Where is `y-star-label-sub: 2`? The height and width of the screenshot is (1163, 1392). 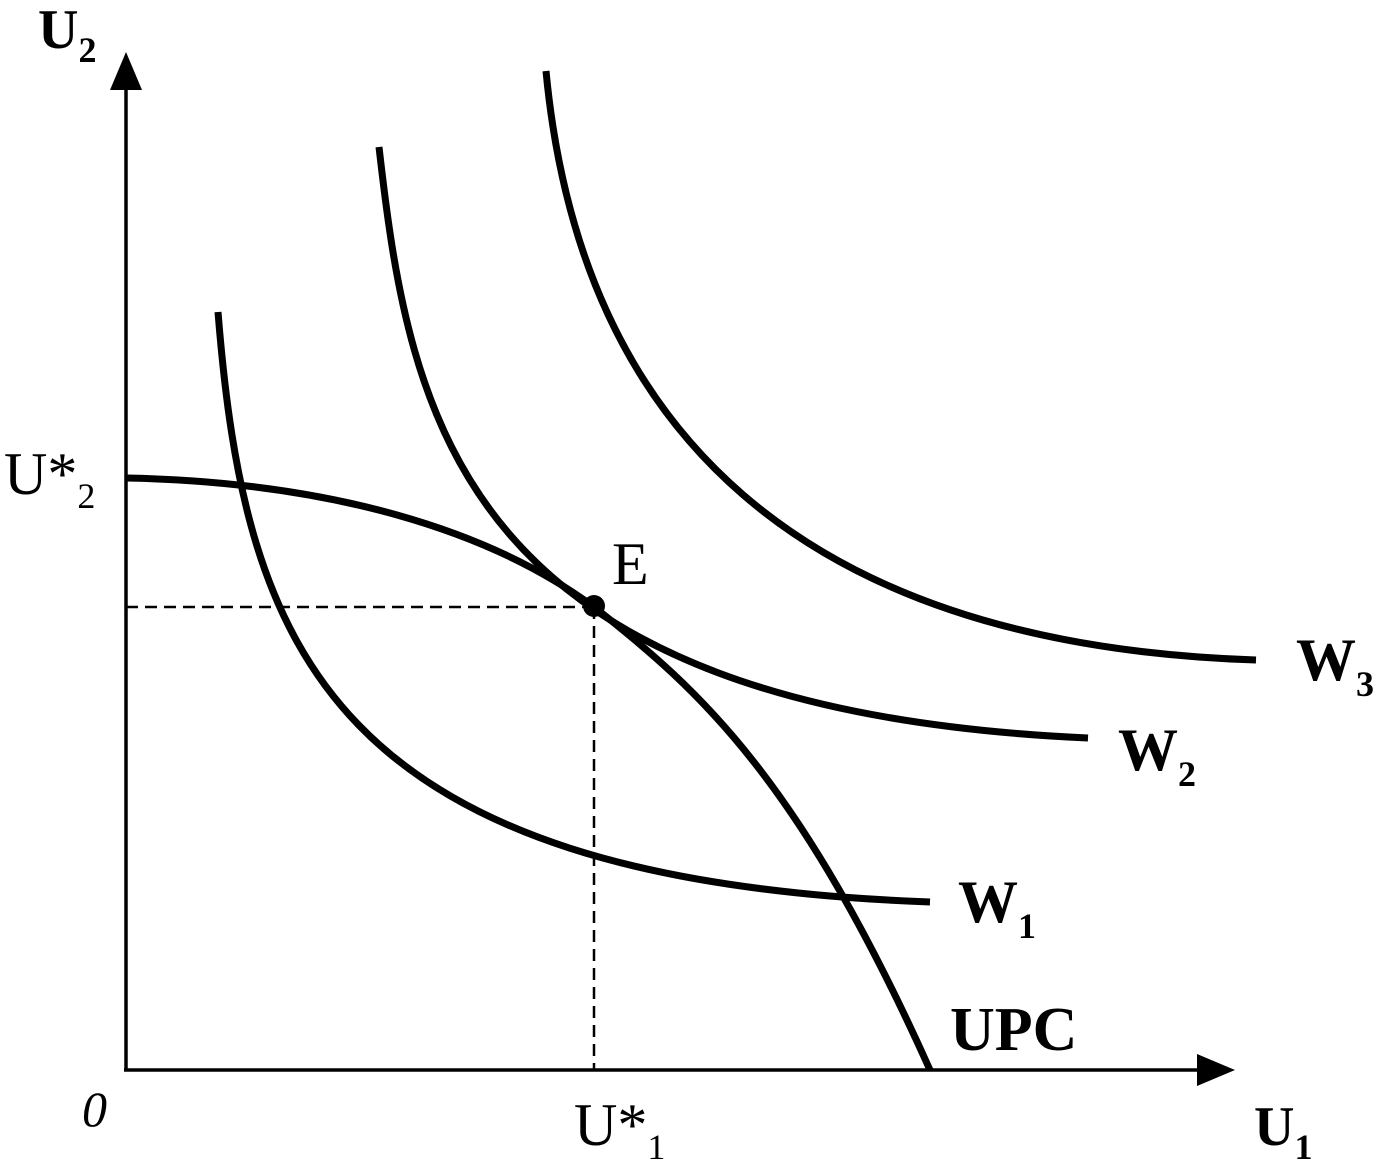 y-star-label-sub: 2 is located at coordinates (86, 496).